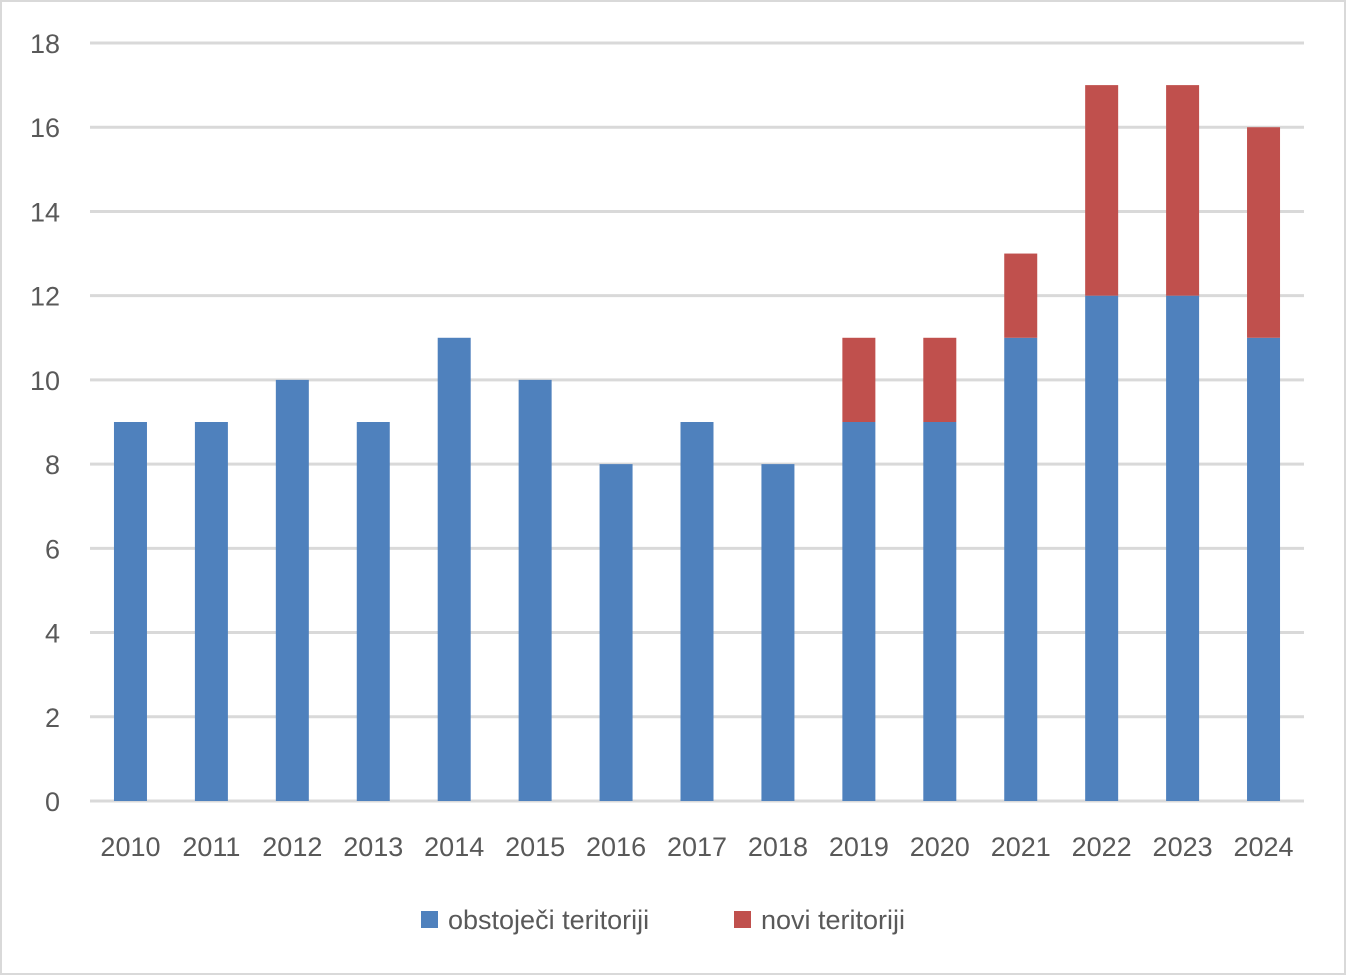 The height and width of the screenshot is (975, 1346). I want to click on legend-label-0: obstoječi teritoriji, so click(548, 920).